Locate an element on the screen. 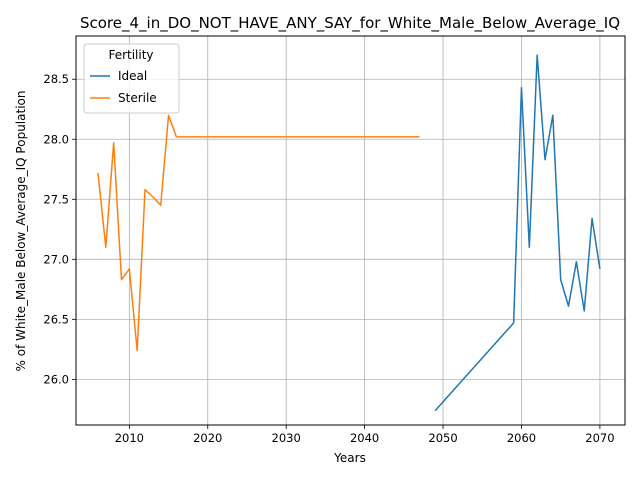 This screenshot has height=480, width=640. y-tick-label: 26.5 is located at coordinates (56, 319).